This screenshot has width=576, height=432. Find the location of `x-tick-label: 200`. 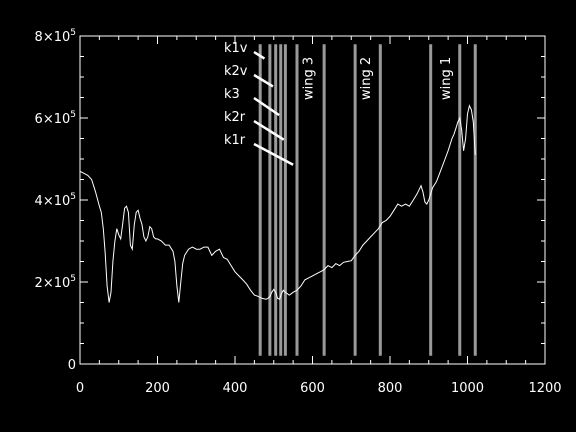

x-tick-label: 200 is located at coordinates (157, 388).